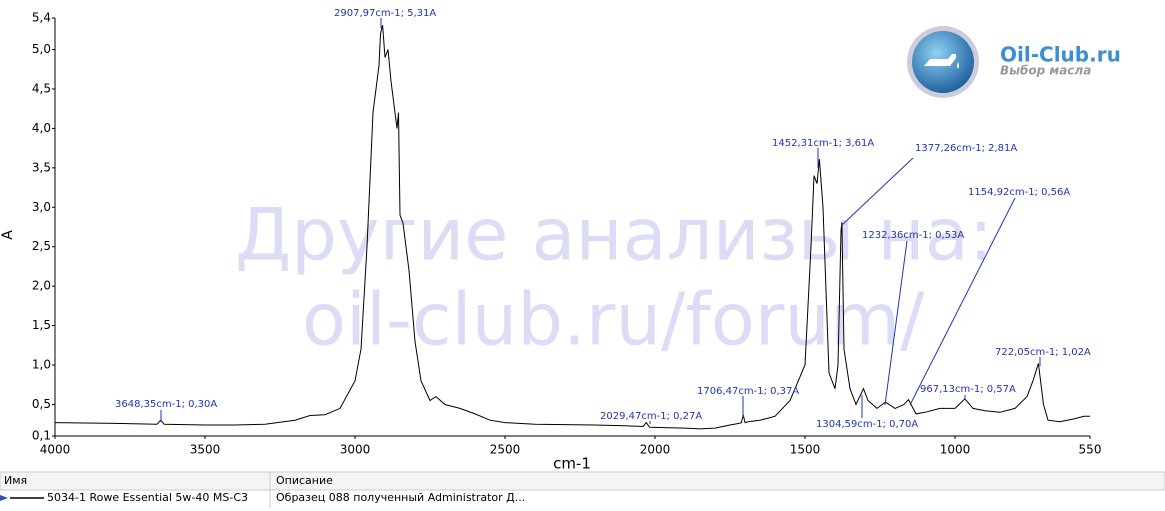 The image size is (1165, 511). I want to click on annotation: 1452,31cm-1; 3,61A, so click(823, 143).